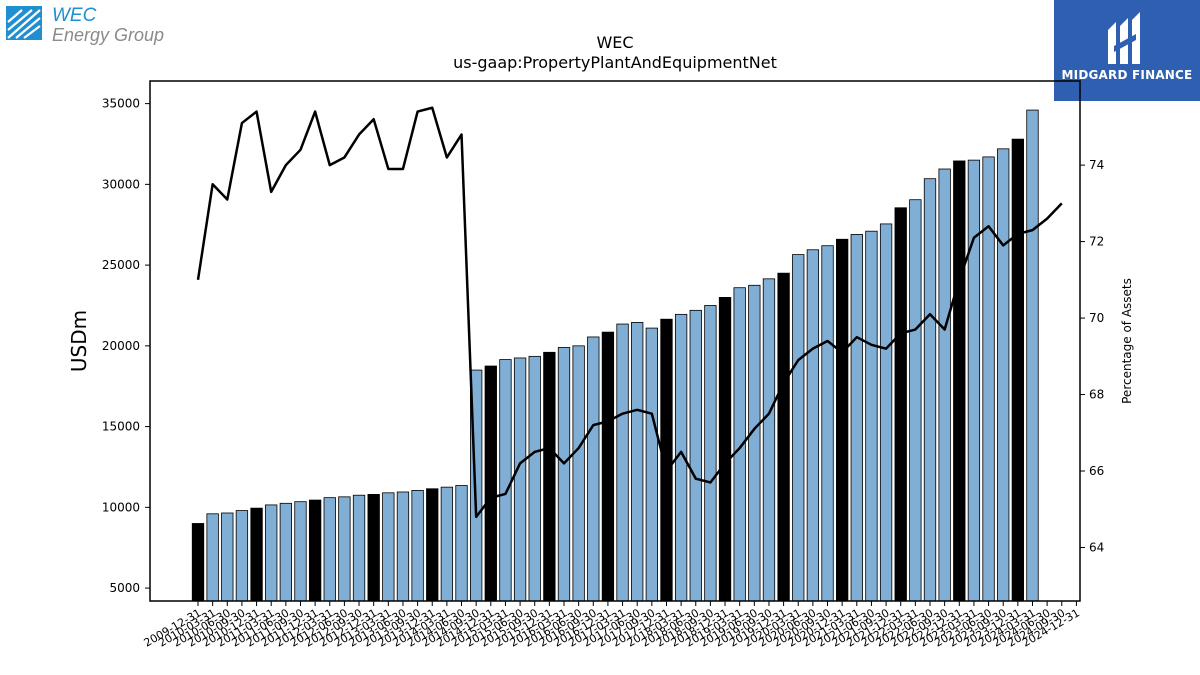 The height and width of the screenshot is (675, 1200). I want to click on y2-tick-label: 66, so click(1096, 471).